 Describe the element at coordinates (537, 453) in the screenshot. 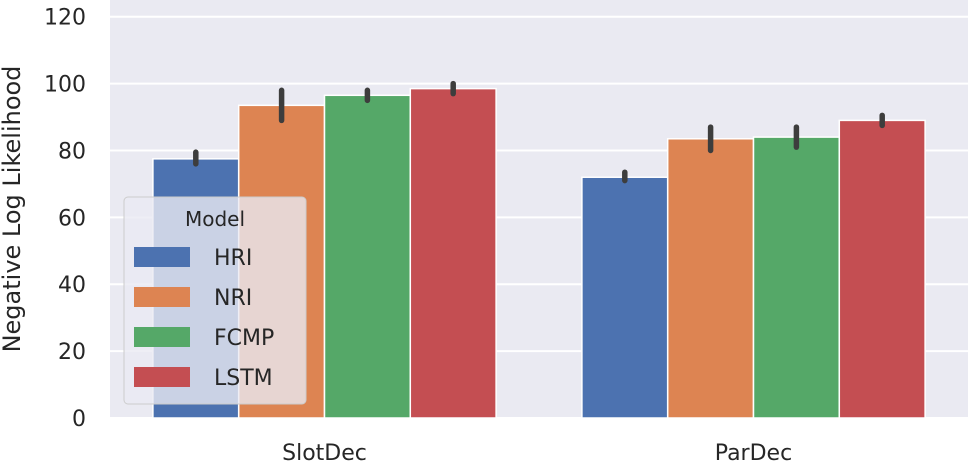

I see `x-ticks: SlotDec ParDec` at that location.